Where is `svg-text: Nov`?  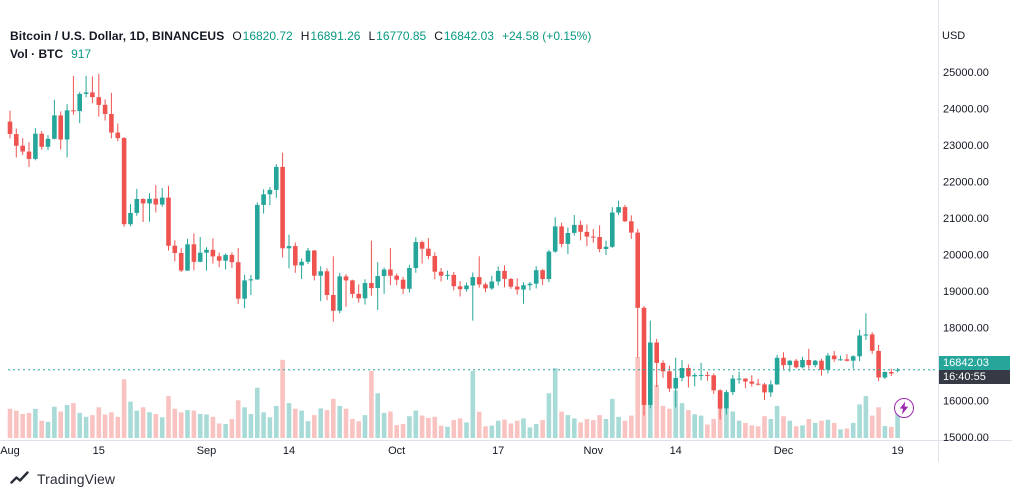 svg-text: Nov is located at coordinates (594, 451).